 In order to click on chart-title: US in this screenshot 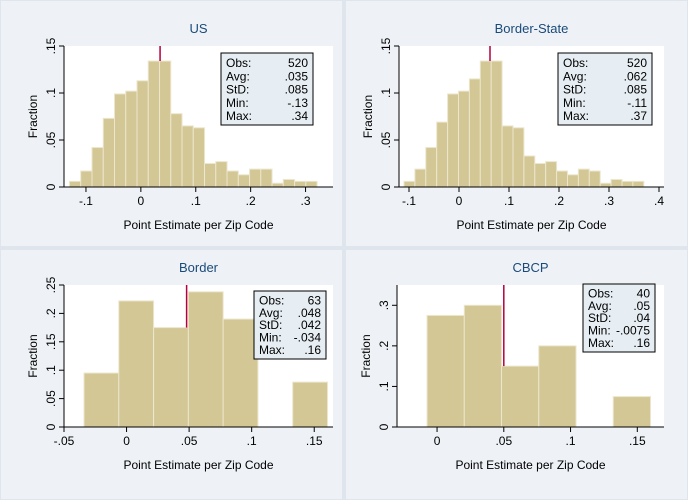, I will do `click(198, 28)`.